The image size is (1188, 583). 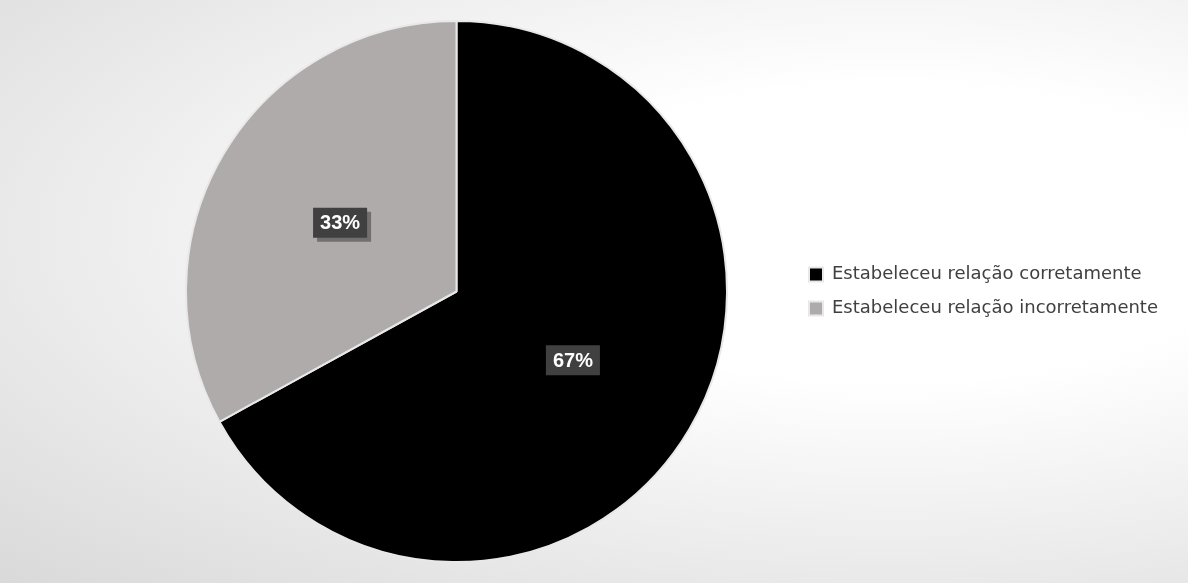 What do you see at coordinates (995, 307) in the screenshot?
I see `legend-label: Estabeleceu relação incorretamente` at bounding box center [995, 307].